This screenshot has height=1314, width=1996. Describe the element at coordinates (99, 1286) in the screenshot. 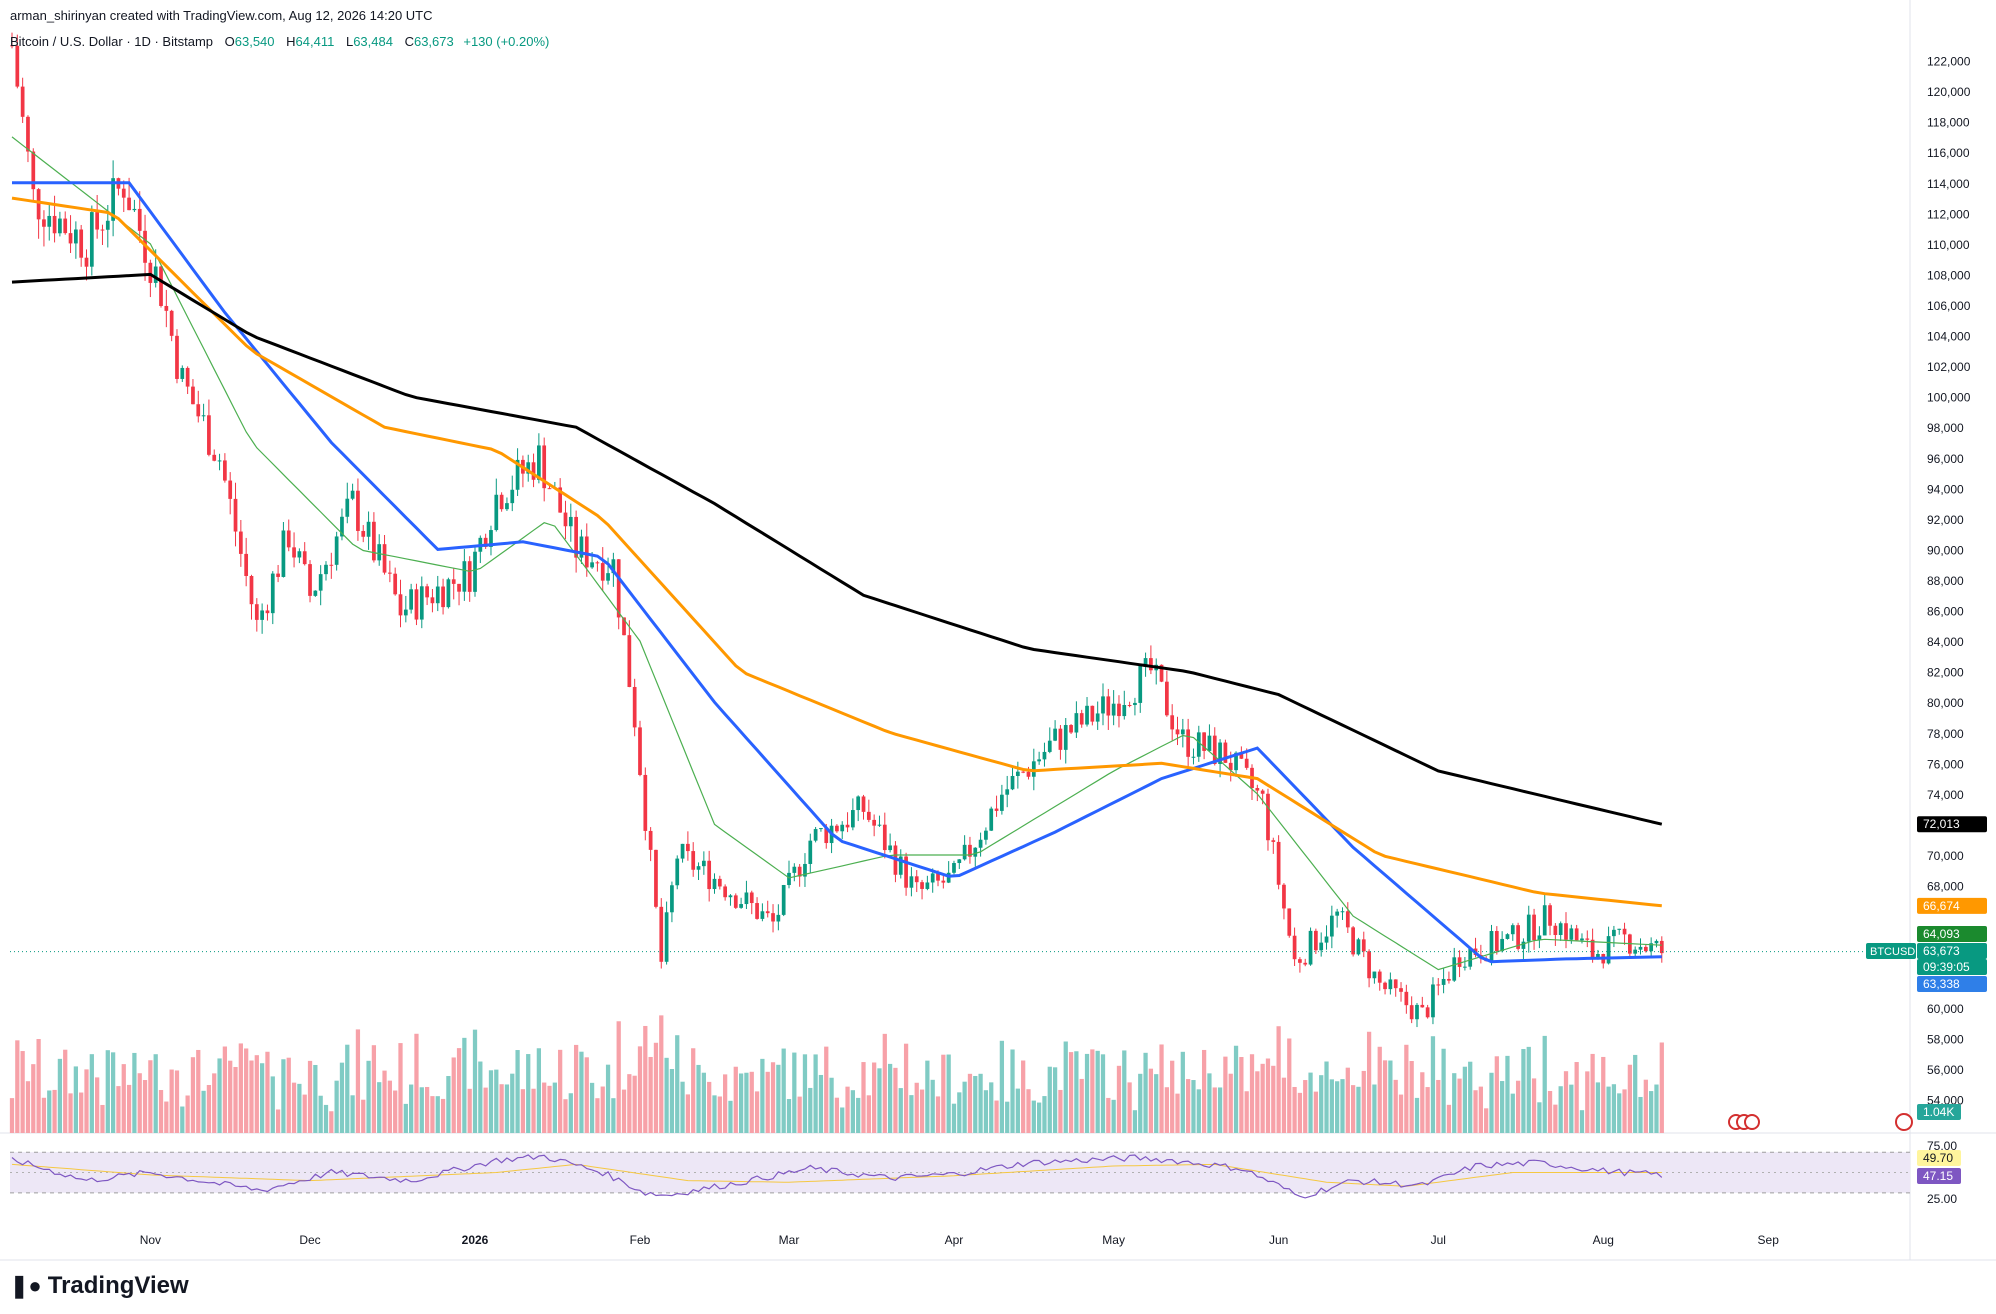

I see `tradingview-logo: ❚● TradingView` at that location.